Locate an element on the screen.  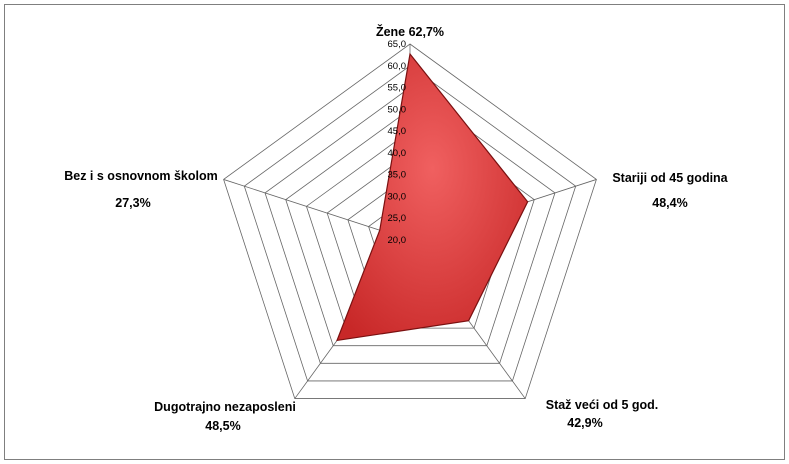
tick-label: 30,0 is located at coordinates (397, 196).